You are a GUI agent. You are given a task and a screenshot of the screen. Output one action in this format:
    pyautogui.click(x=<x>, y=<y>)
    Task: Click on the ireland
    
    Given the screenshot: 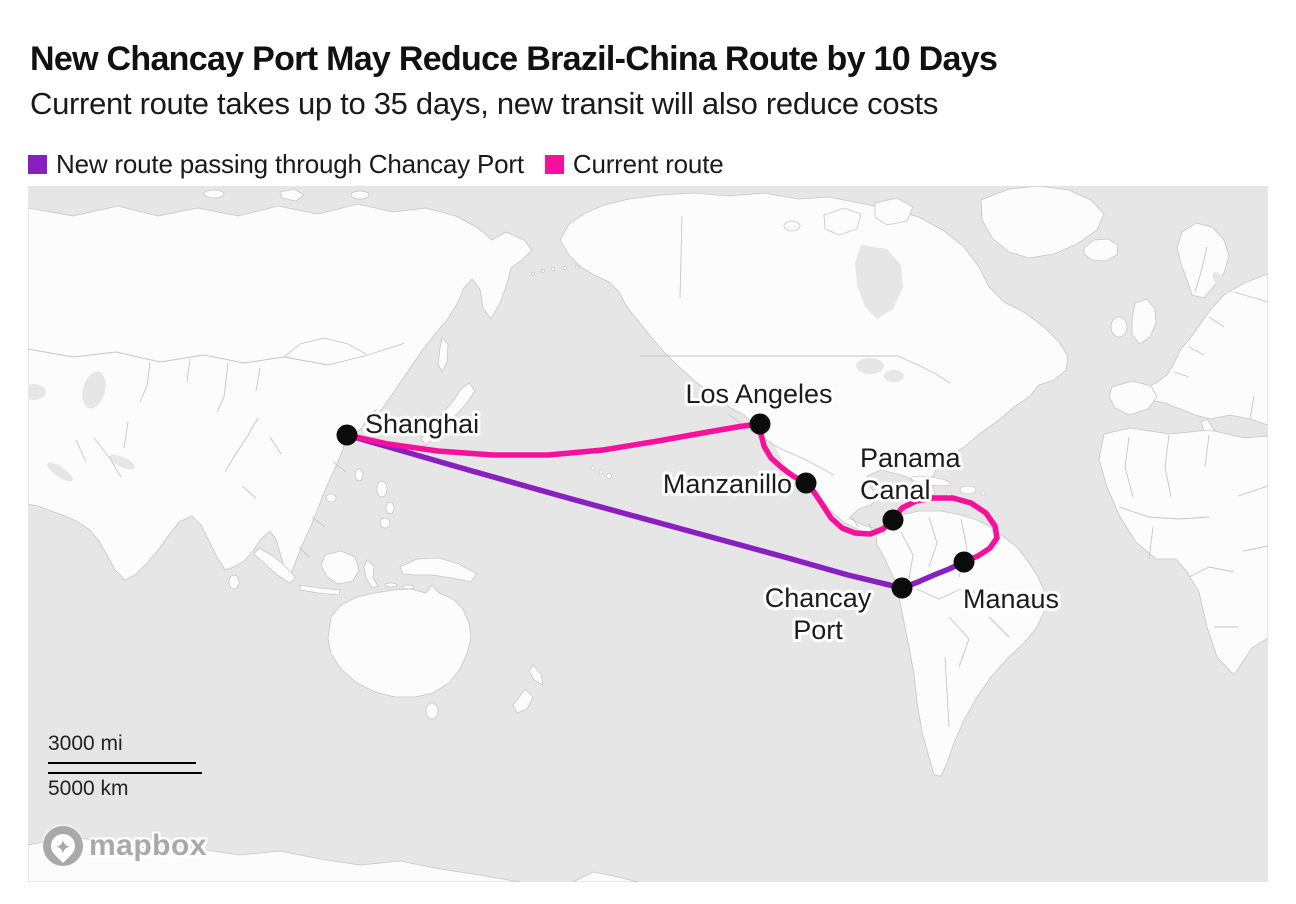 What is the action you would take?
    pyautogui.click(x=1119, y=327)
    